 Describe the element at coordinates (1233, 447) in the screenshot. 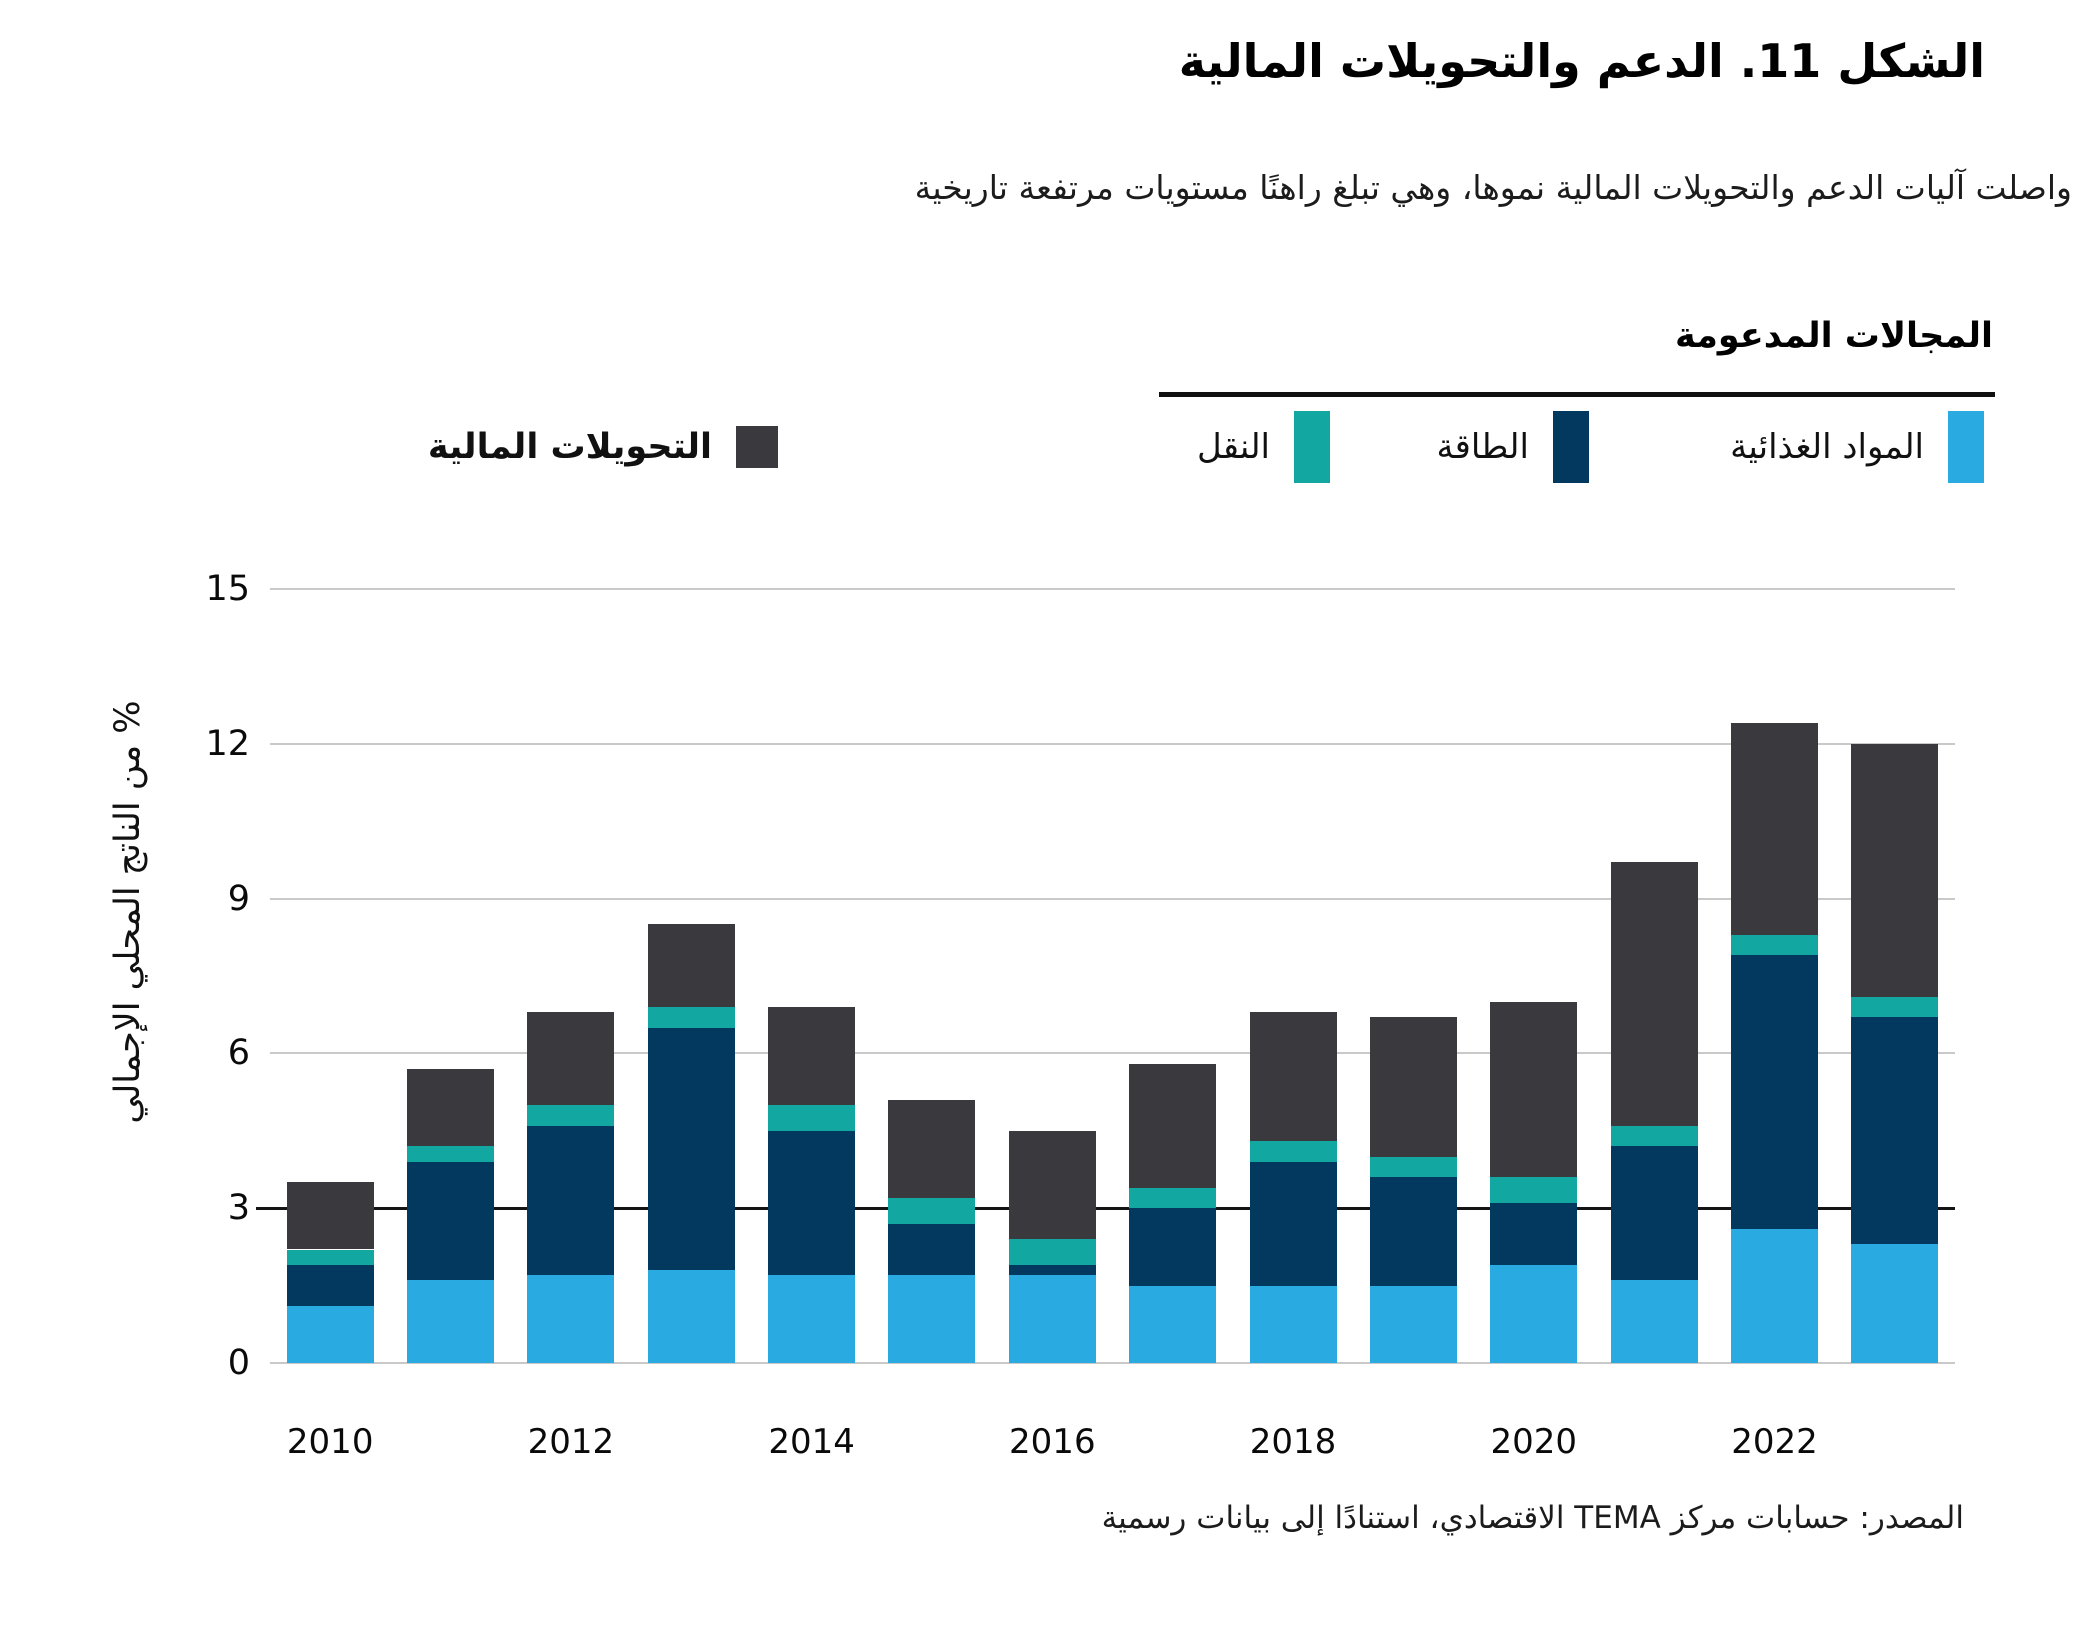

I see `legend-item-transport-label: النقل` at that location.